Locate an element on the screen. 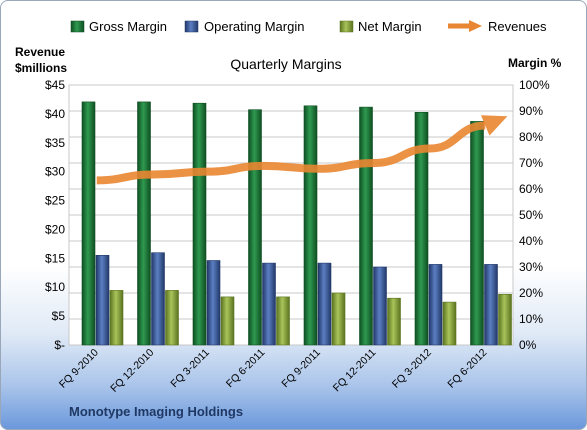  legend-label-gross-margin: Gross Margin is located at coordinates (128, 26).